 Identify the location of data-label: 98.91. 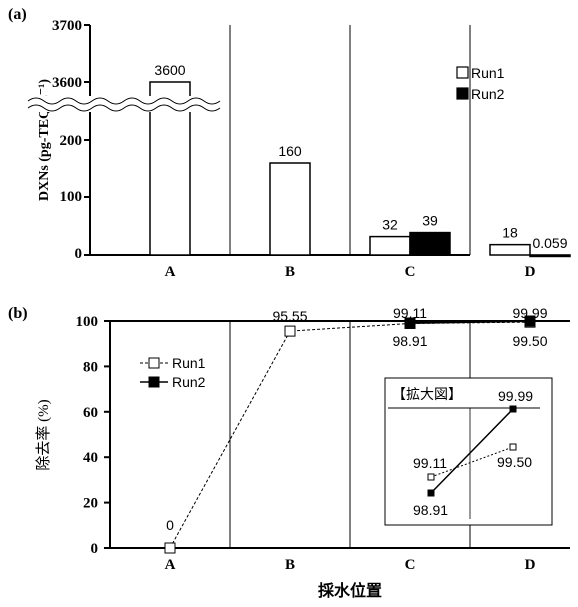
(409, 341).